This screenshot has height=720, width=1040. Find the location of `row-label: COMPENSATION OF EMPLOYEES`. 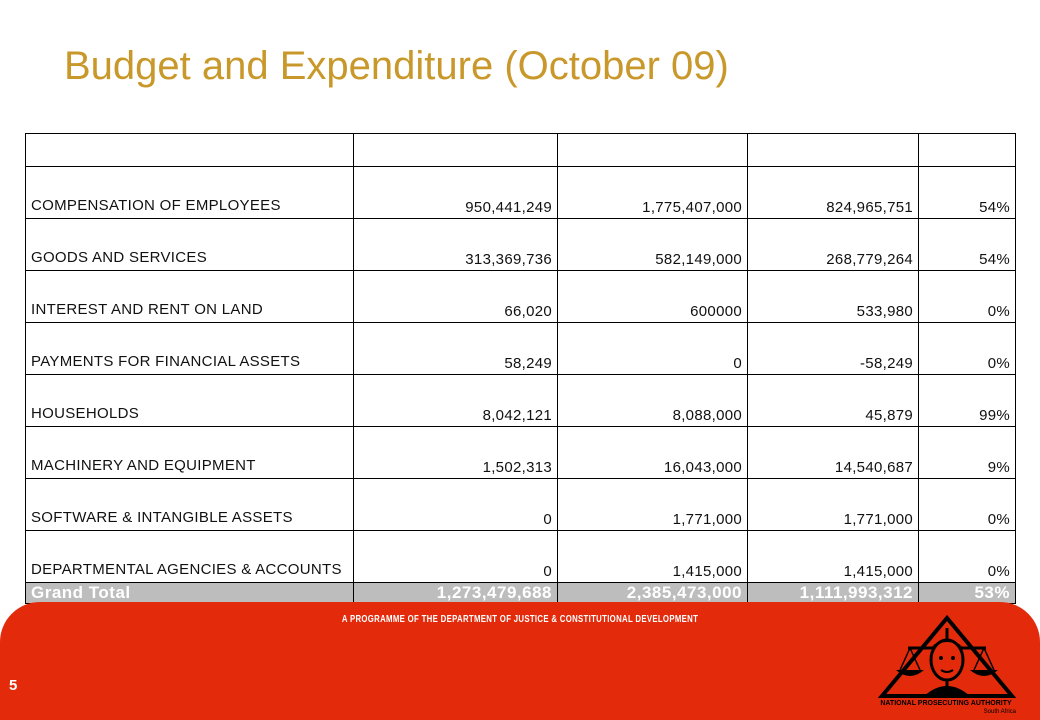

row-label: COMPENSATION OF EMPLOYEES is located at coordinates (189, 192).